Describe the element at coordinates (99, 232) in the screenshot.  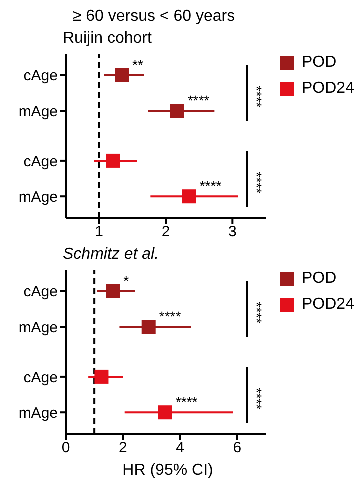
I see `x-tick-label: 1` at that location.